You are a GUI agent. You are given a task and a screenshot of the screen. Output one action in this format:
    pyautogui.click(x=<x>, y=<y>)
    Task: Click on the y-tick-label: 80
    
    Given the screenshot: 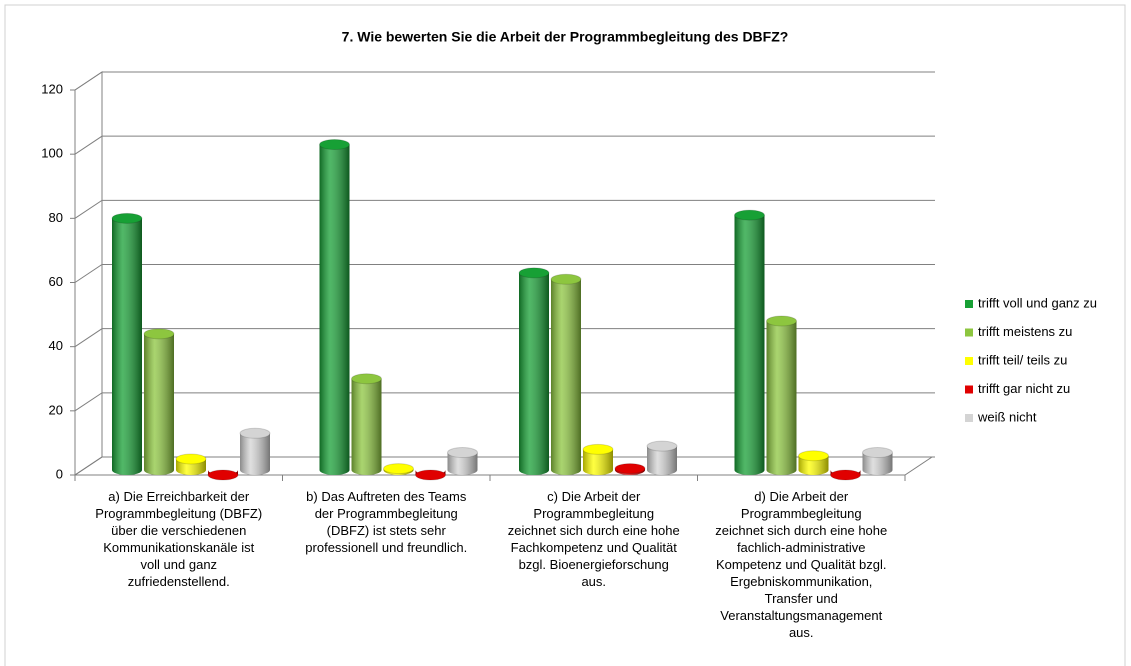 What is the action you would take?
    pyautogui.click(x=56, y=217)
    